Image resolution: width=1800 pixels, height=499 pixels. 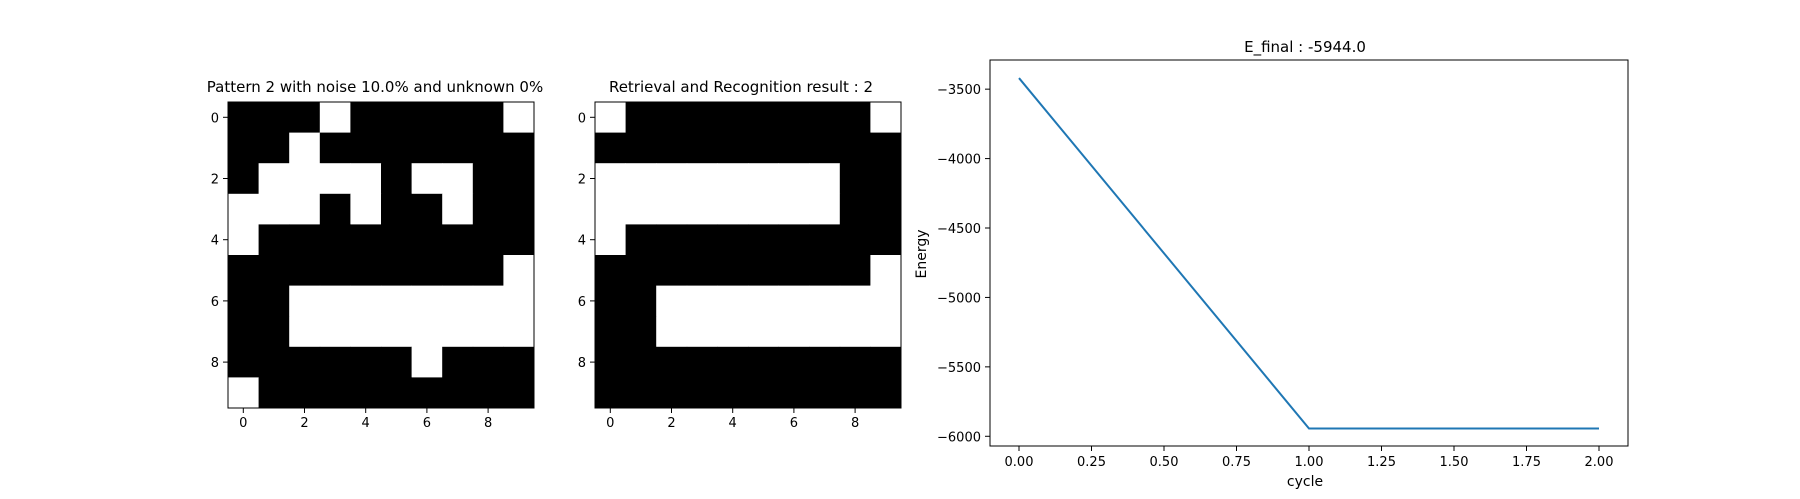 I want to click on y-tick-label: 4, so click(x=215, y=241).